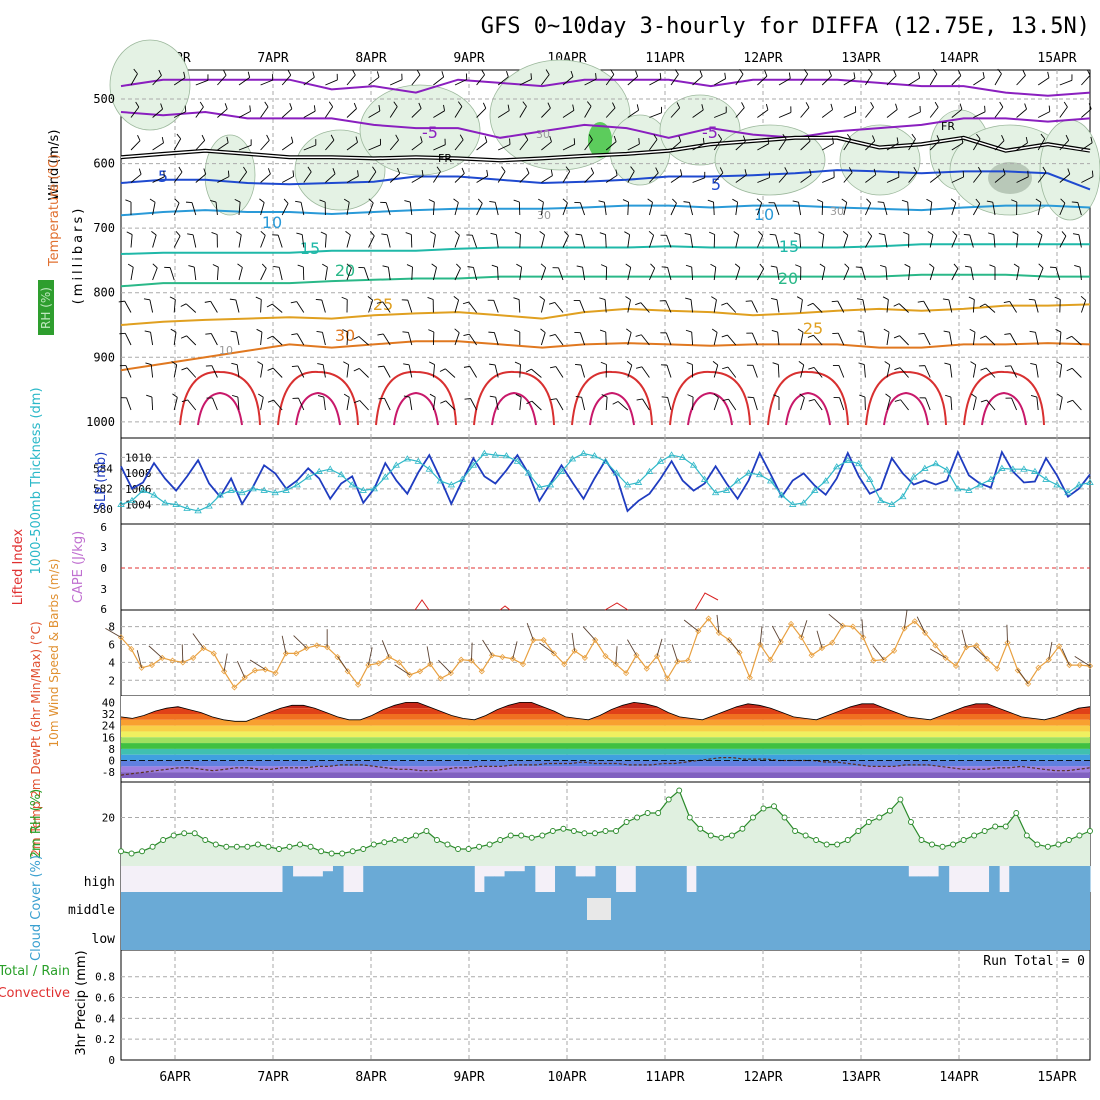  I want to click on precip-tick-label: 0, so click(111, 1060).